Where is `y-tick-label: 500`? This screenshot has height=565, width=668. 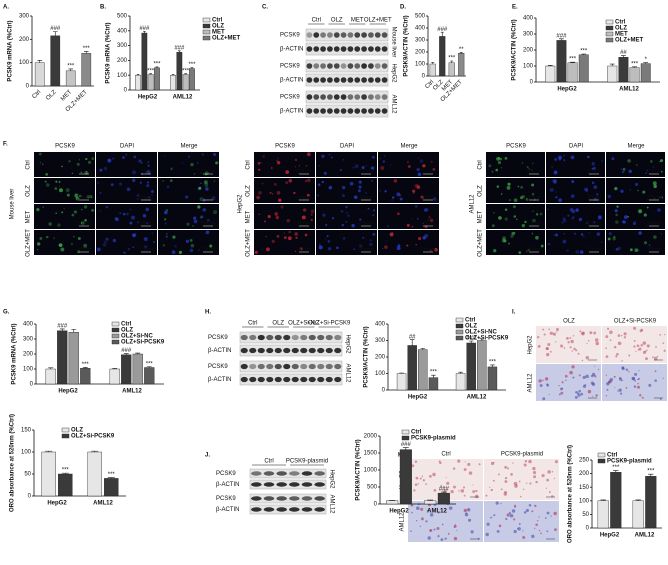
y-tick-label: 500 is located at coordinates (122, 17).